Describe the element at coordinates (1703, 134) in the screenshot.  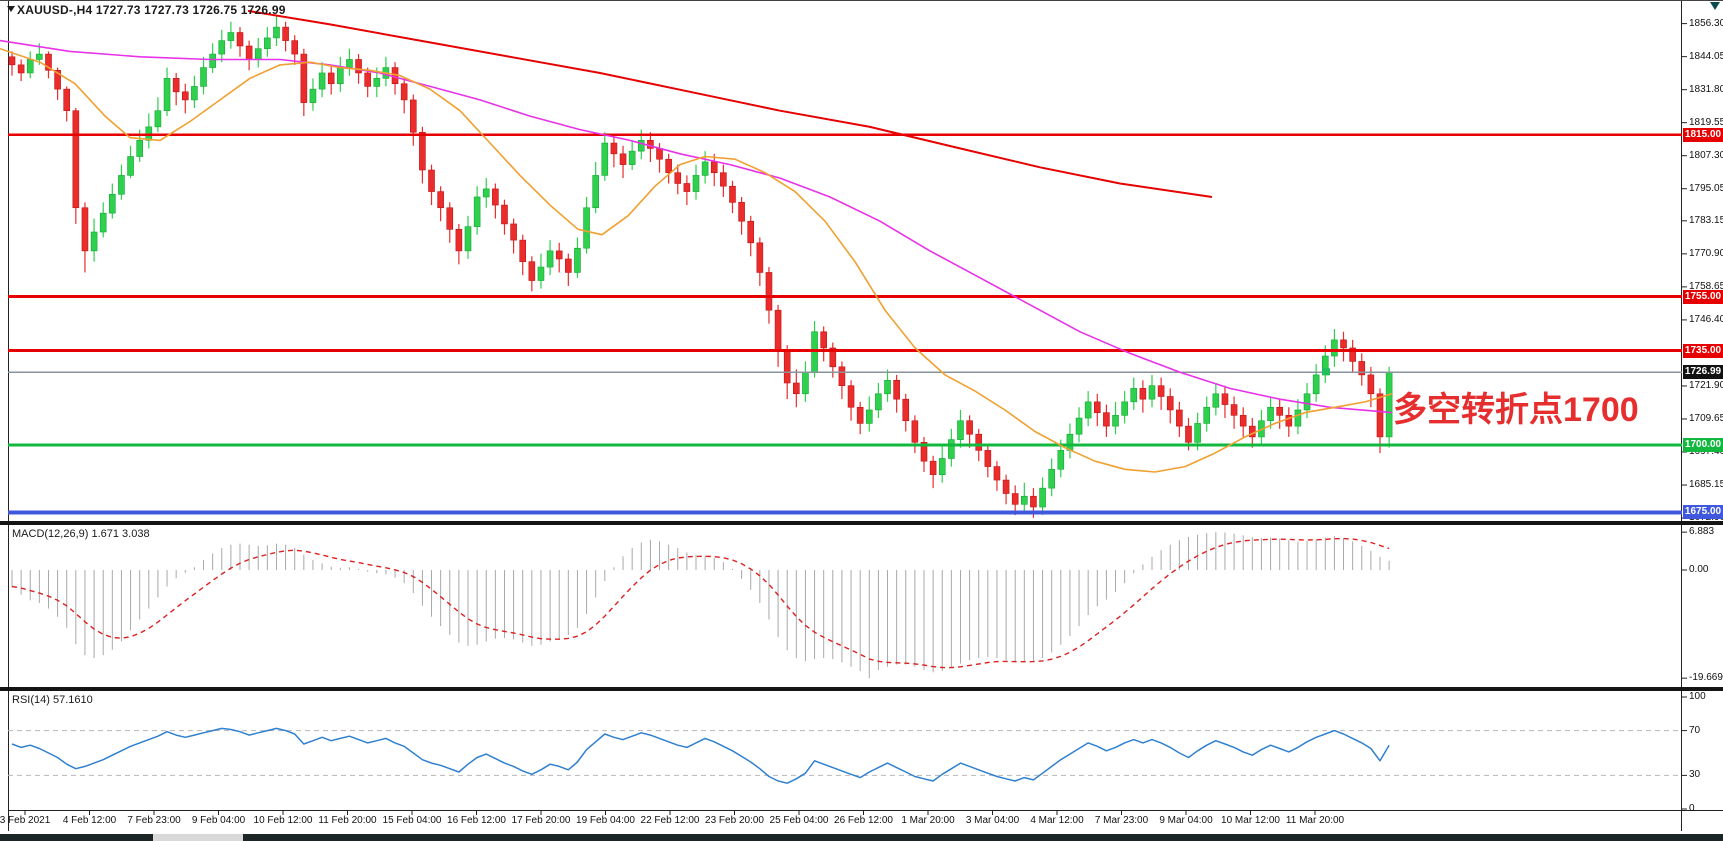
I see `price-level-badge: 1815.00` at that location.